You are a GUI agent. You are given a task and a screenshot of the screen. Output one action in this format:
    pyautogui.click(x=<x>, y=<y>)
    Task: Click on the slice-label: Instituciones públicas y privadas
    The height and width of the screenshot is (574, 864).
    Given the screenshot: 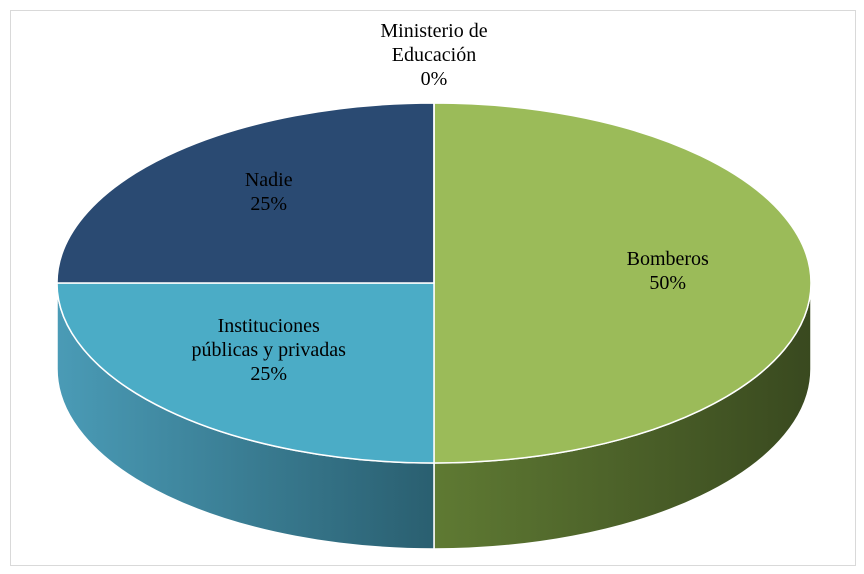 What is the action you would take?
    pyautogui.click(x=268, y=337)
    